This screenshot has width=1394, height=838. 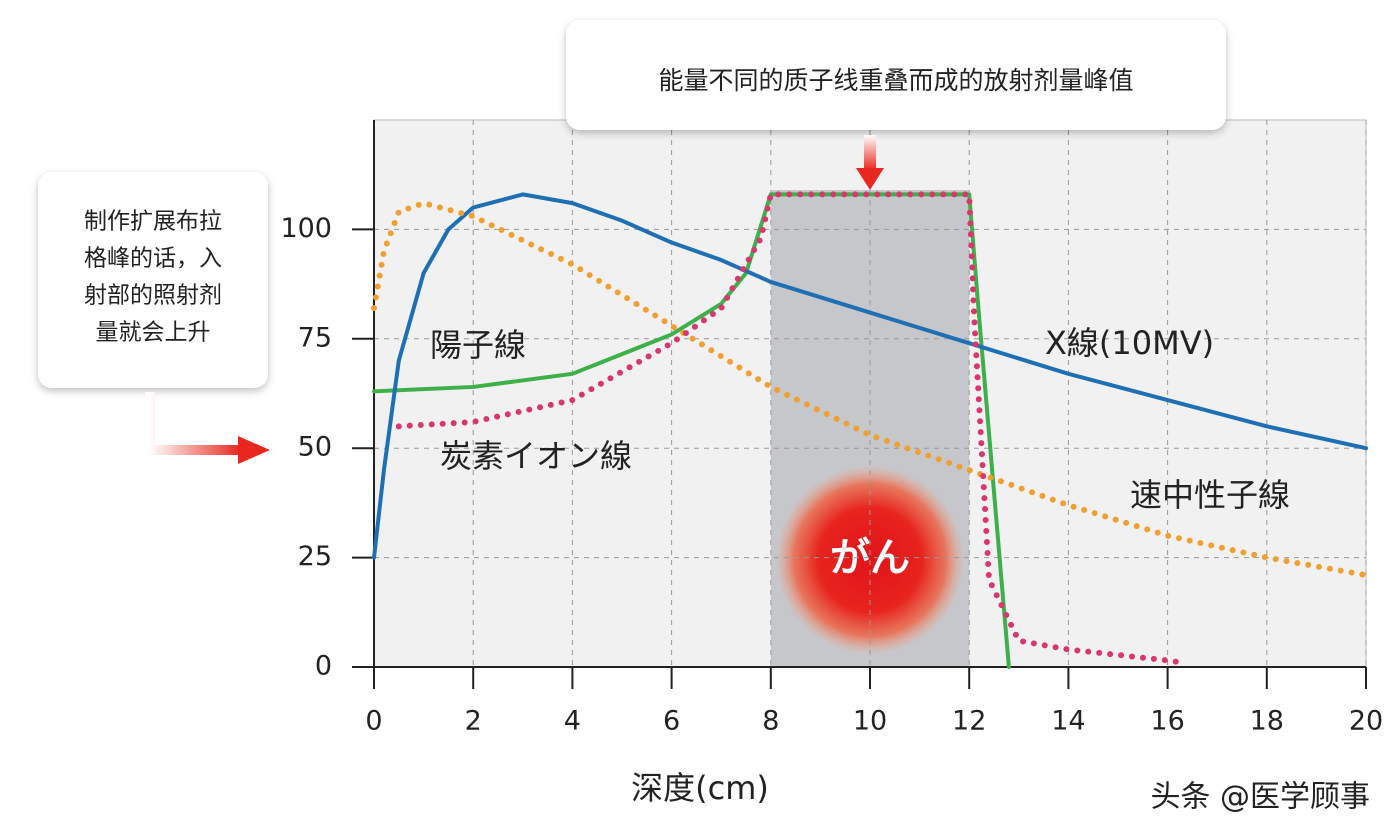 I want to click on x-tick-label: 18, so click(x=1267, y=721).